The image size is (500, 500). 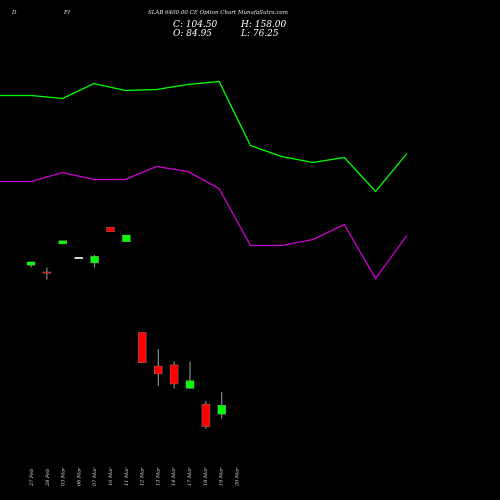 What do you see at coordinates (158, 476) in the screenshot?
I see `x-tick-label: 13 Mar` at bounding box center [158, 476].